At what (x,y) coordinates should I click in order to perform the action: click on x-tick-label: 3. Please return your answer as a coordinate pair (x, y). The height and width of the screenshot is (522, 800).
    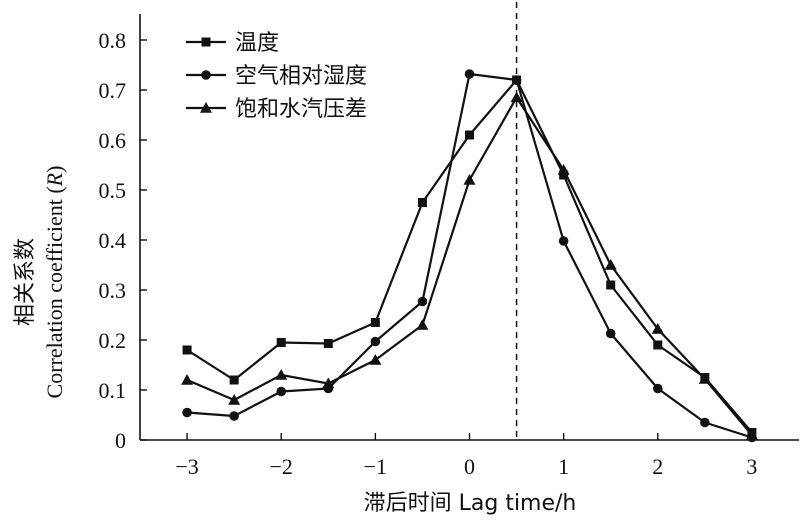
    Looking at the image, I should click on (751, 466).